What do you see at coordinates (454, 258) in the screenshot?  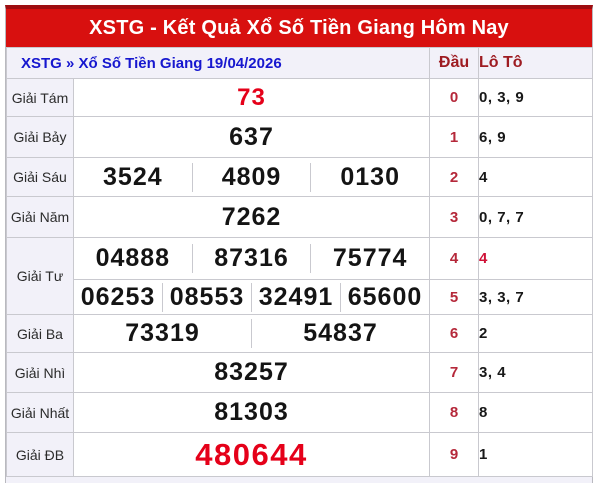 I see `dau-digit: 4` at bounding box center [454, 258].